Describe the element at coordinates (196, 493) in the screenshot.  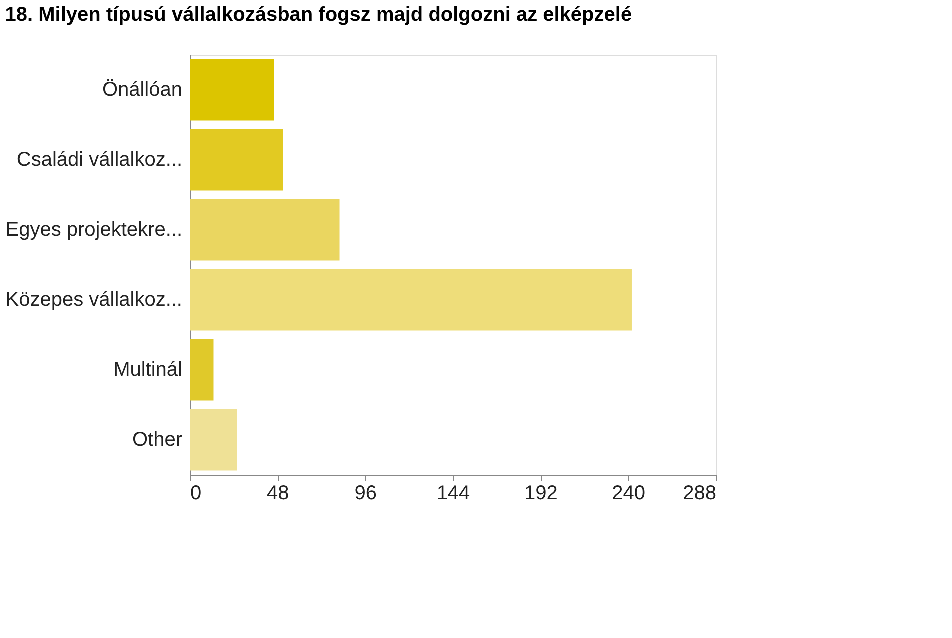
I see `x-tick-label: 0` at that location.